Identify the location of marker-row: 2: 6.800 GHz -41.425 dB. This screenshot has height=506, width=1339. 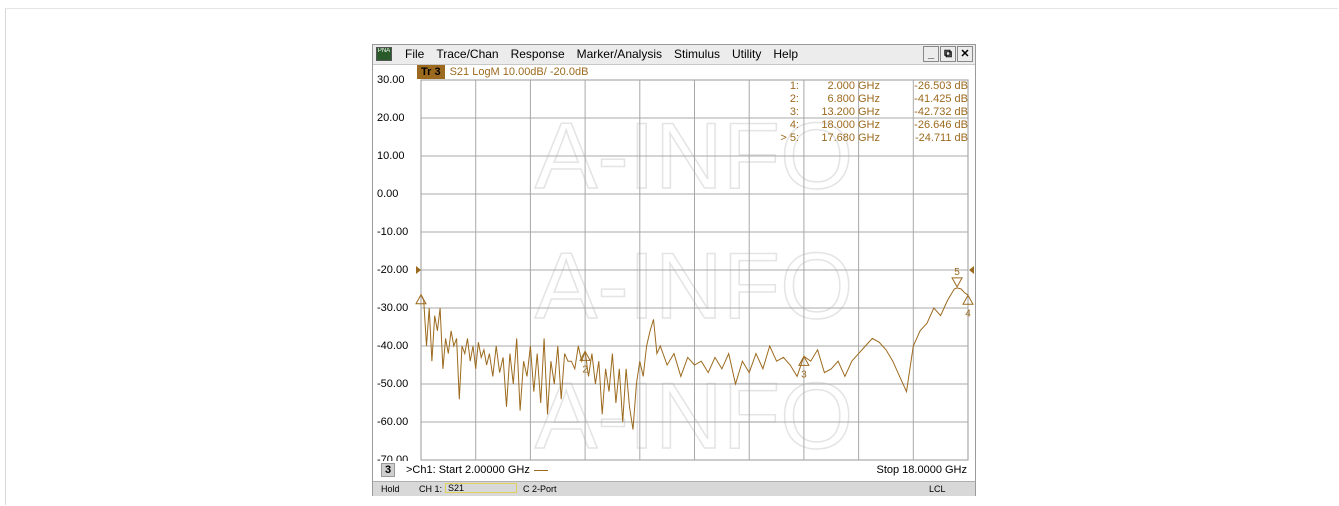
(864, 99).